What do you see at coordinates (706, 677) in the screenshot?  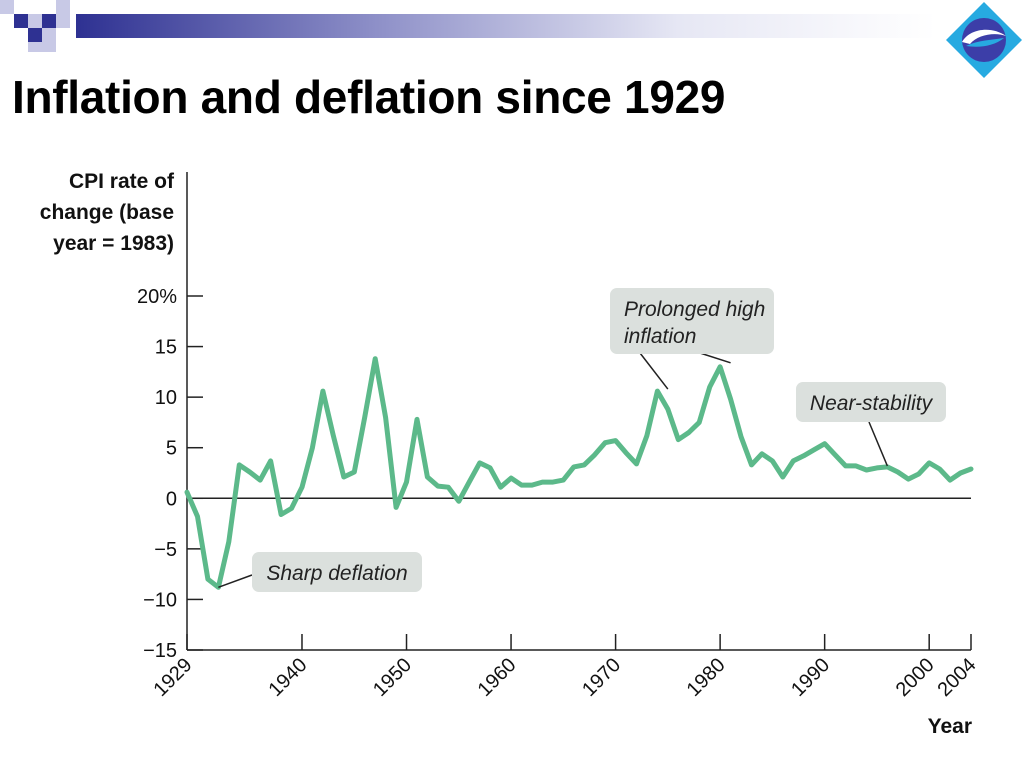 I see `x-tick-label: 1980` at bounding box center [706, 677].